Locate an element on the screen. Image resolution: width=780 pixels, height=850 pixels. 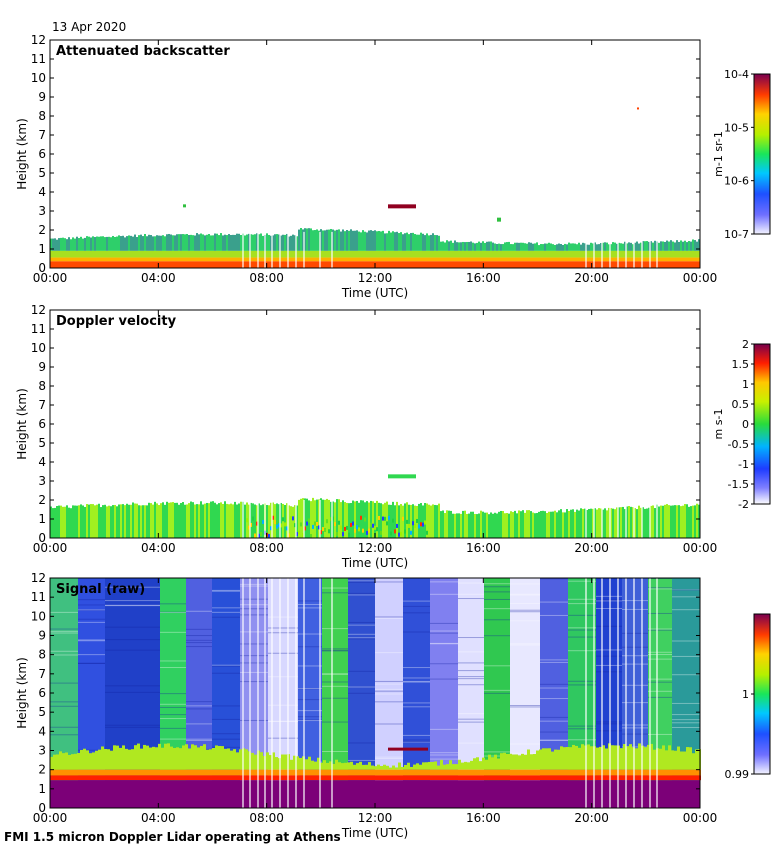
colorbar-tick-label: 10-5 is located at coordinates (736, 127).